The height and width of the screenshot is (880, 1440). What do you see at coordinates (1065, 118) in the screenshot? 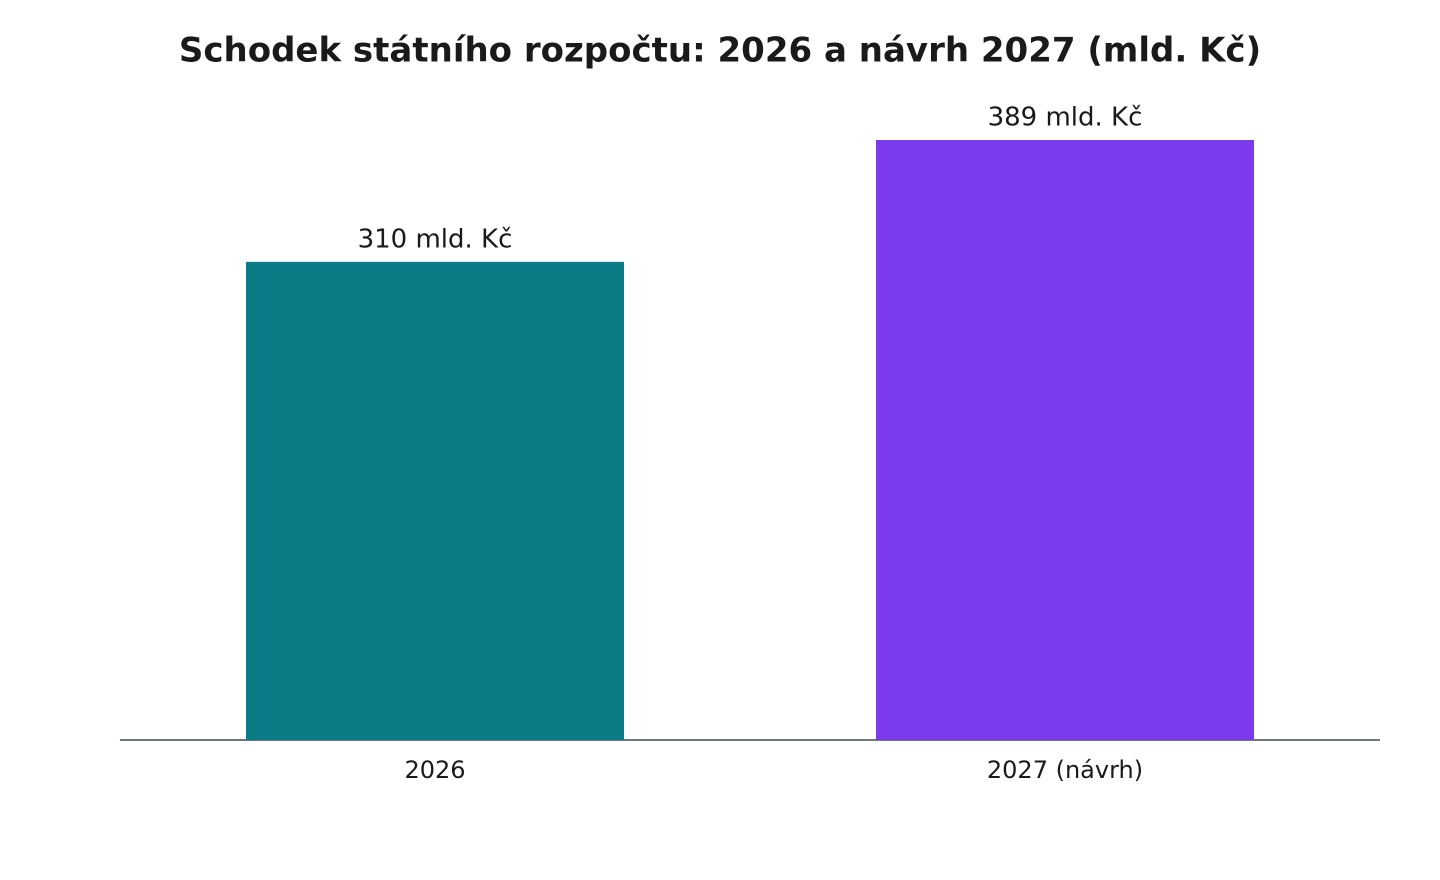
I see `value-label: 389 mld. Kč` at bounding box center [1065, 118].